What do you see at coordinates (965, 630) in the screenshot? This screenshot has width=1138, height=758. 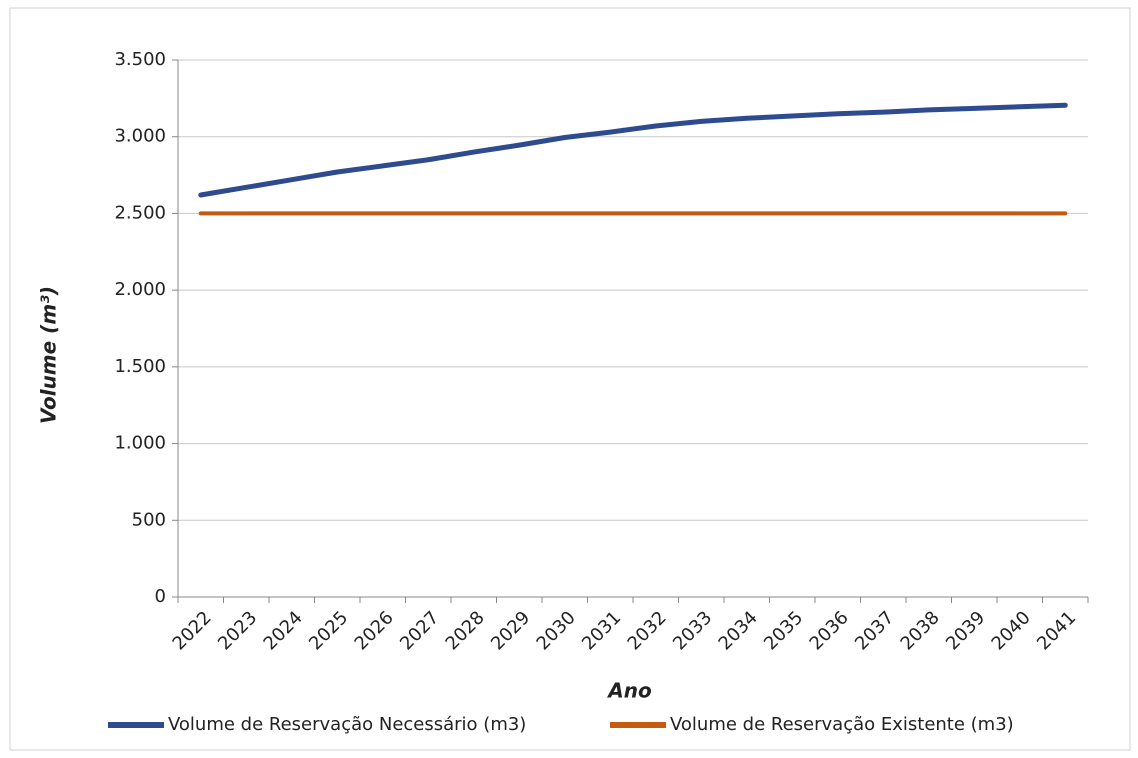 I see `x-tick-label: 2039` at bounding box center [965, 630].